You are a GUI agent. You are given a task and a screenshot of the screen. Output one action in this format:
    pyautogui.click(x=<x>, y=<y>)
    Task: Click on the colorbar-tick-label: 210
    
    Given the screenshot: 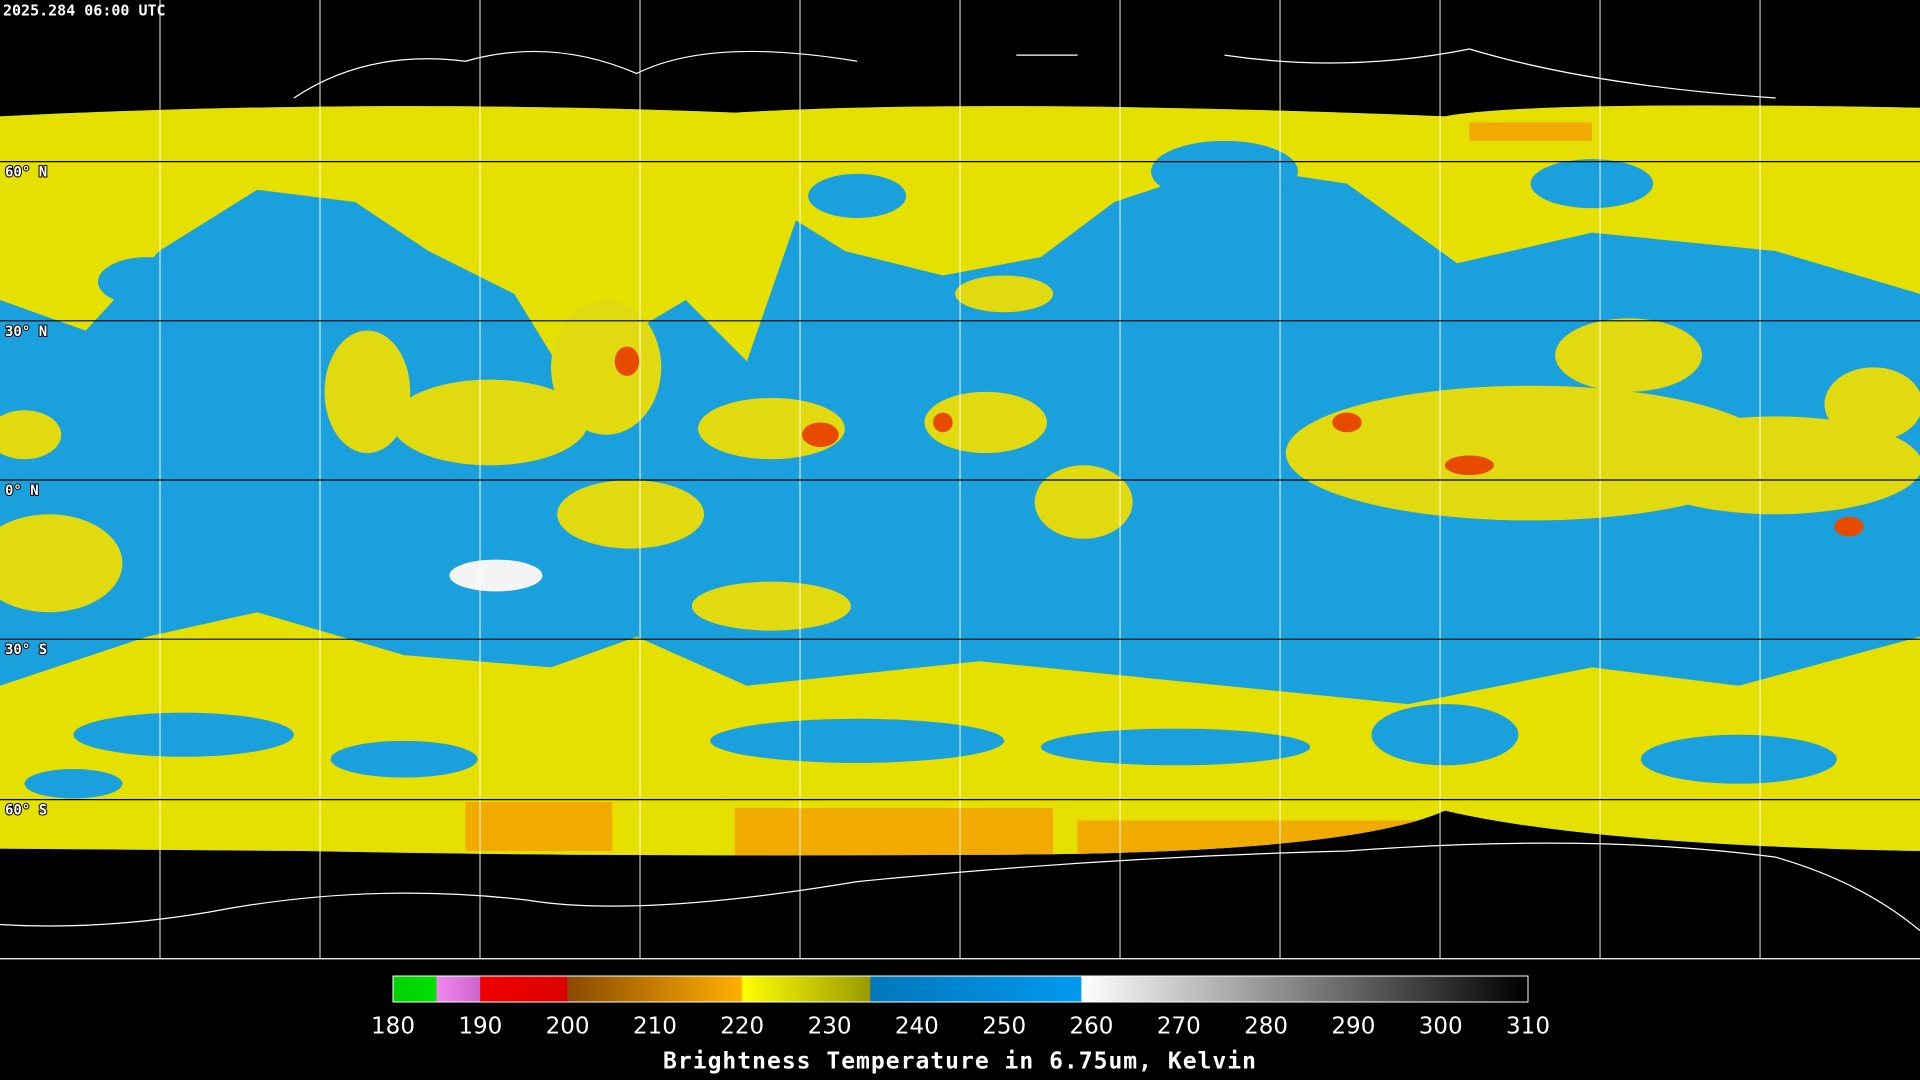 What is the action you would take?
    pyautogui.click(x=655, y=1027)
    